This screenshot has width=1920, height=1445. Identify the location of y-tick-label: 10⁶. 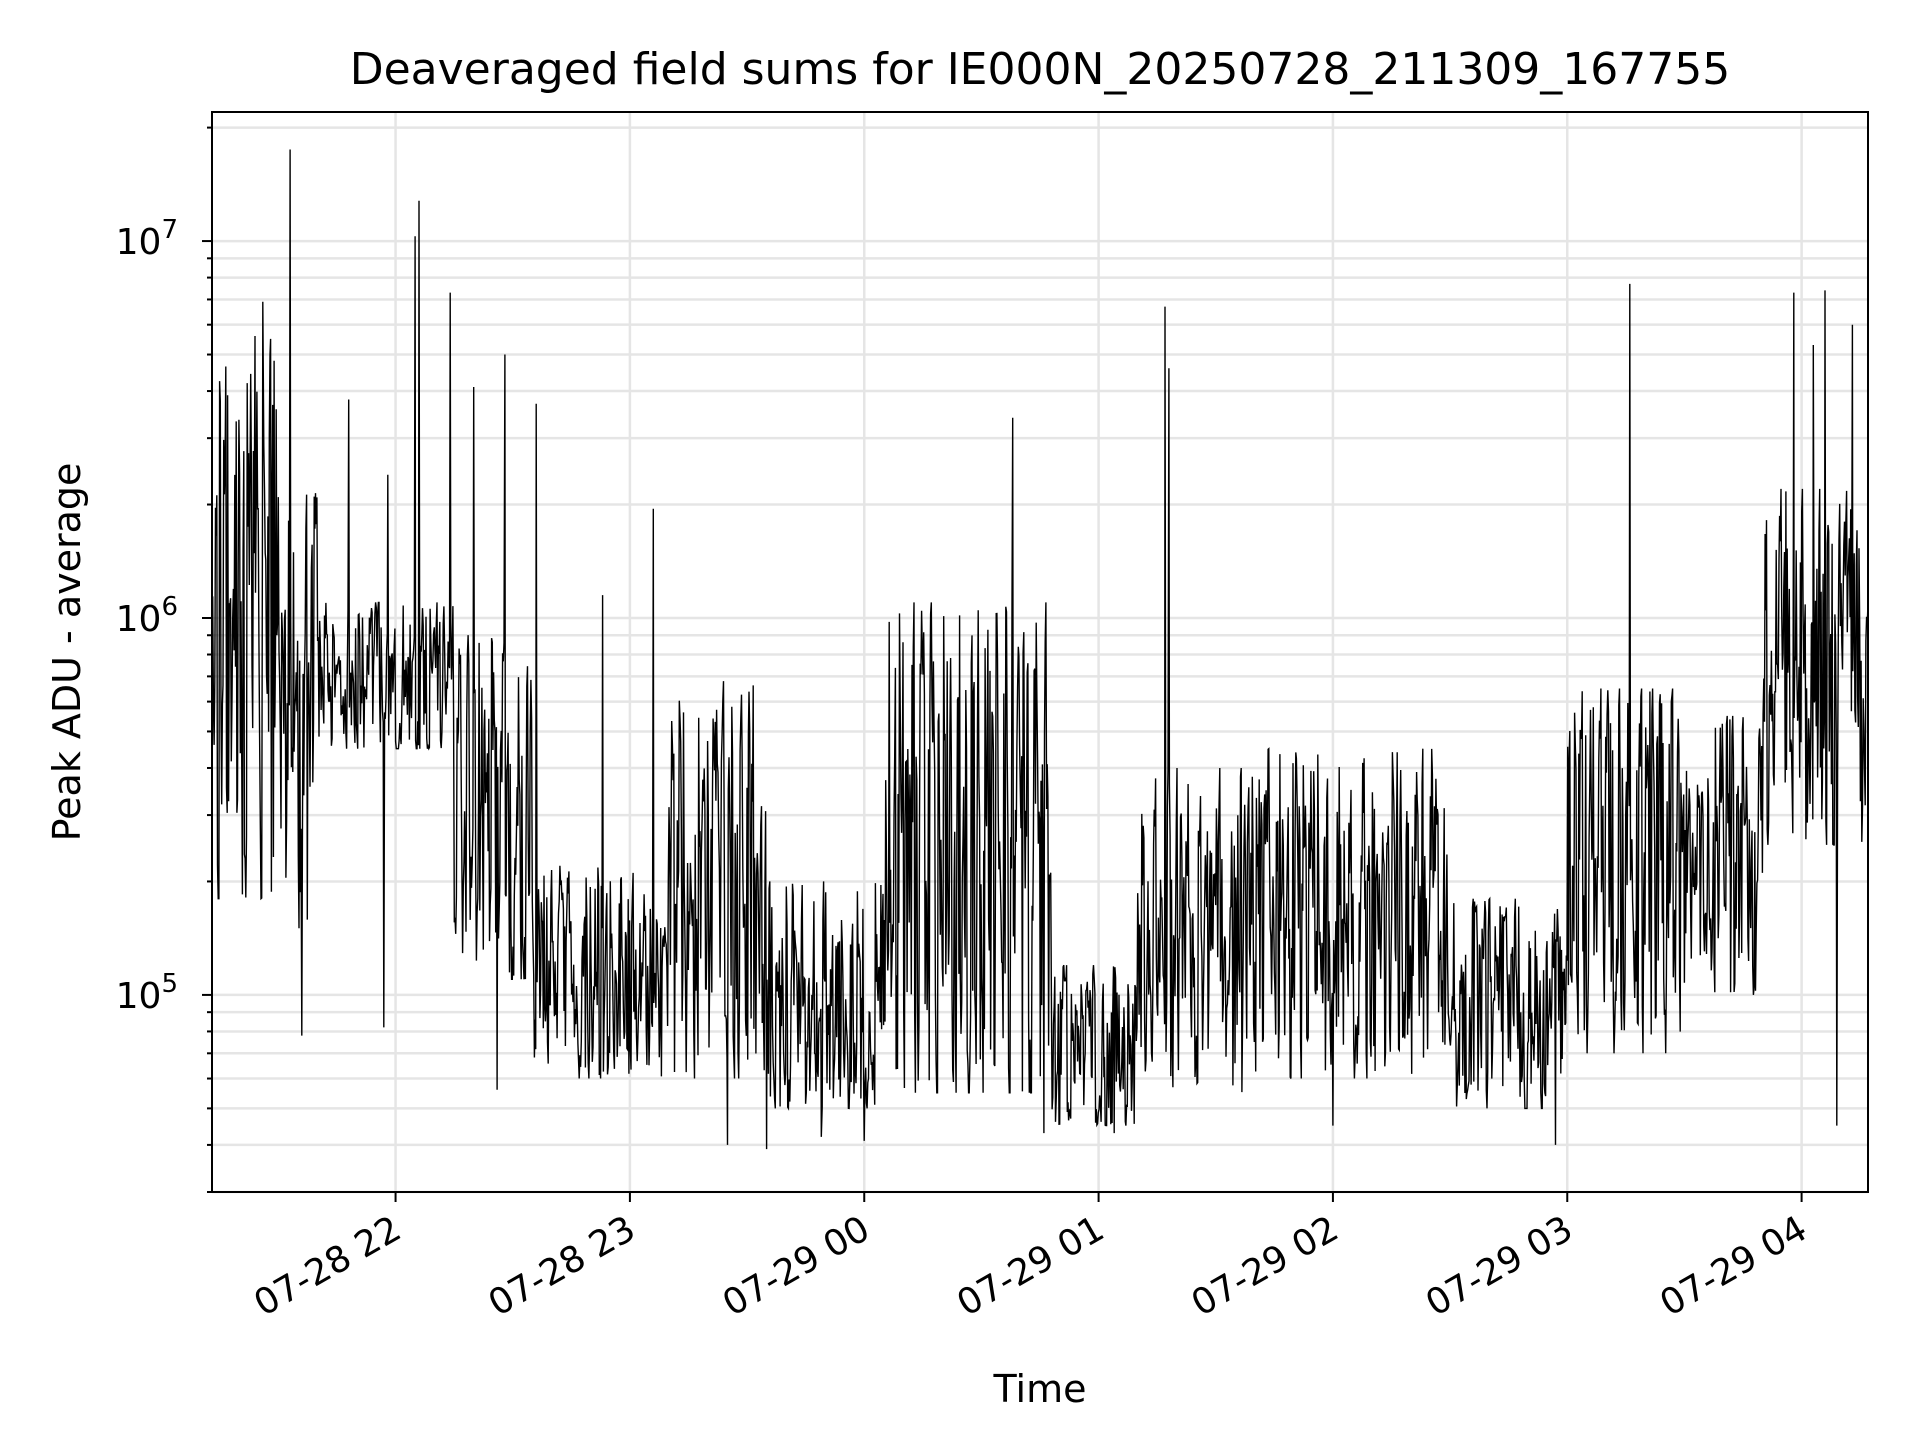
(147, 616).